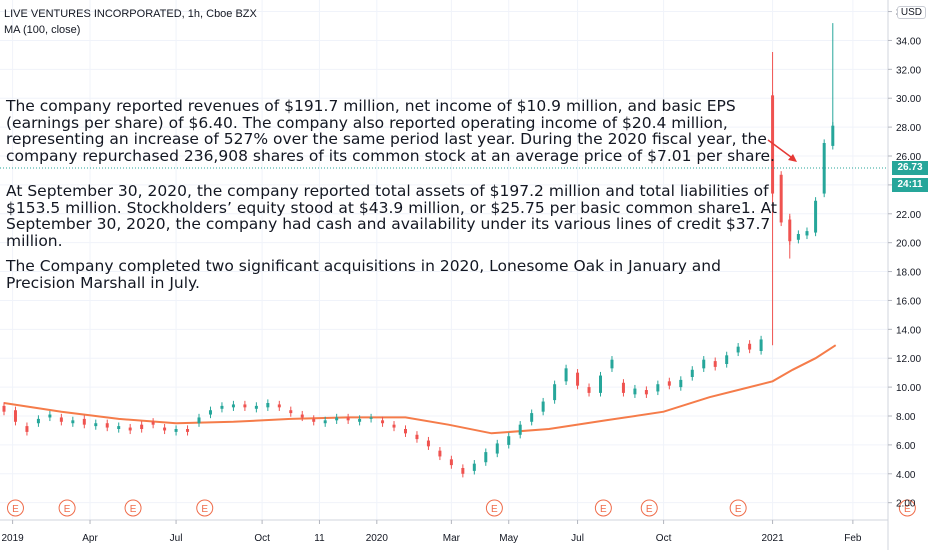 Image resolution: width=932 pixels, height=550 pixels. Describe the element at coordinates (908, 99) in the screenshot. I see `price-tick-label: 30.00` at that location.